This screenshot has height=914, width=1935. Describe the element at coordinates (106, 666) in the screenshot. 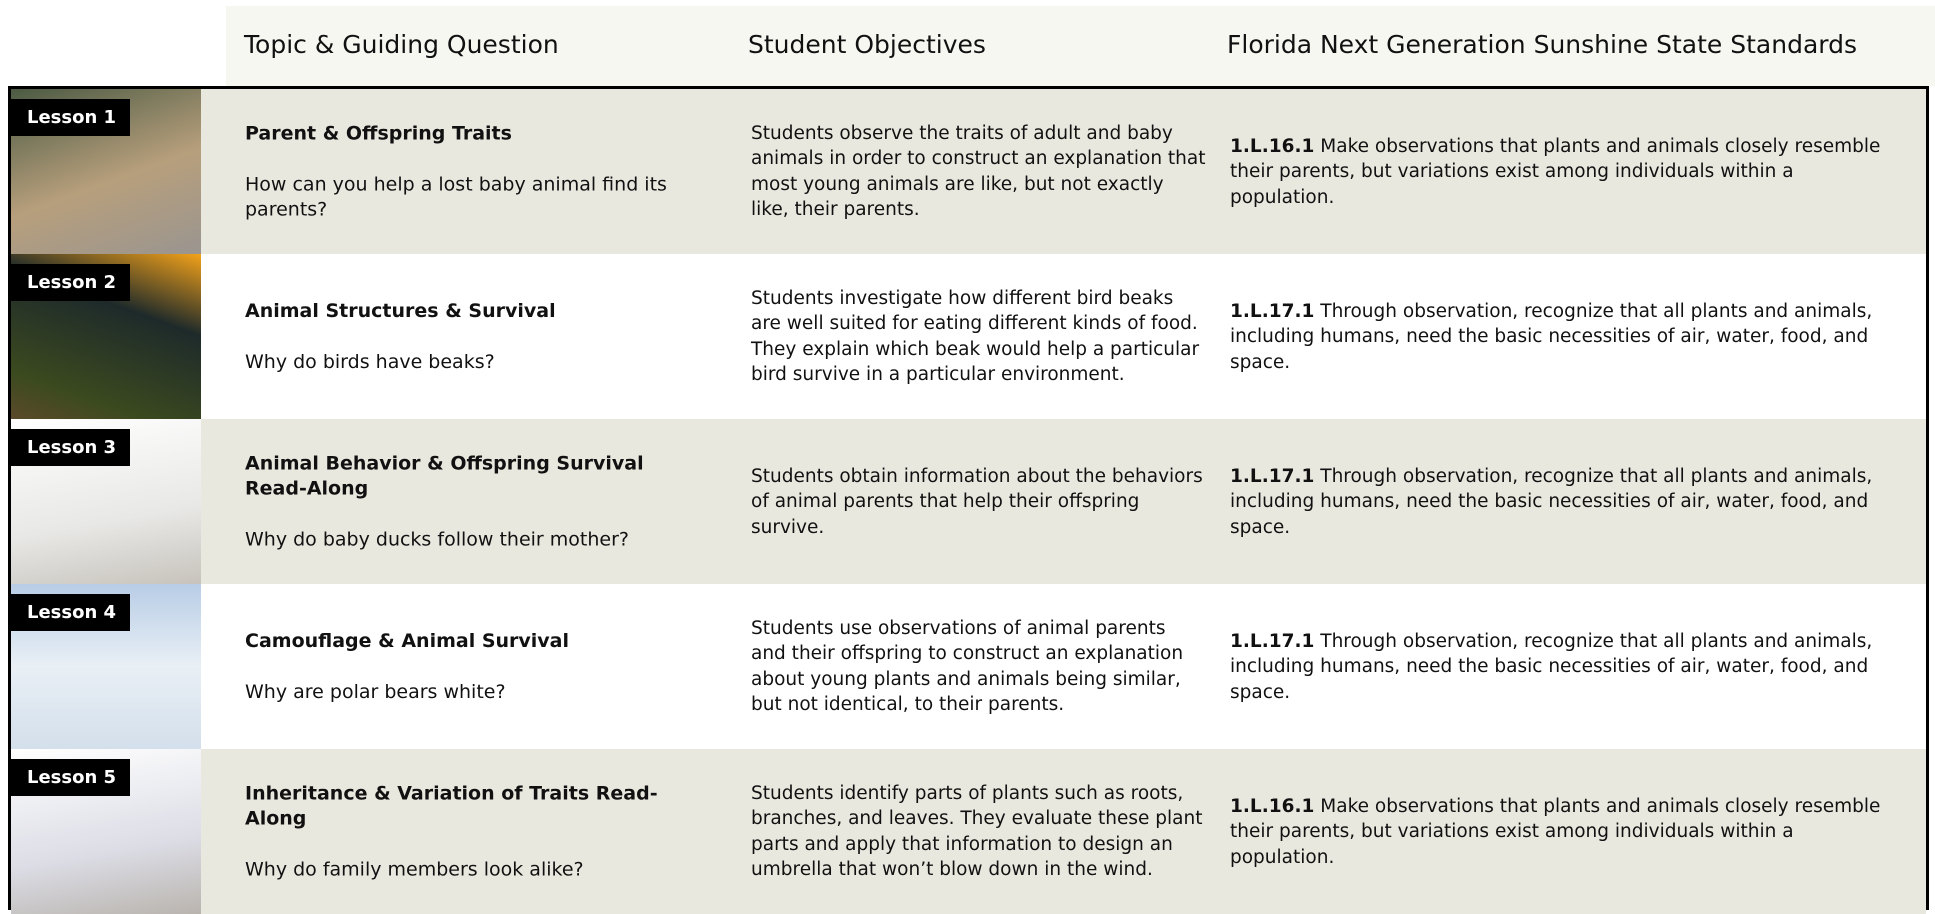

I see `lesson-image: Lesson 4` at that location.